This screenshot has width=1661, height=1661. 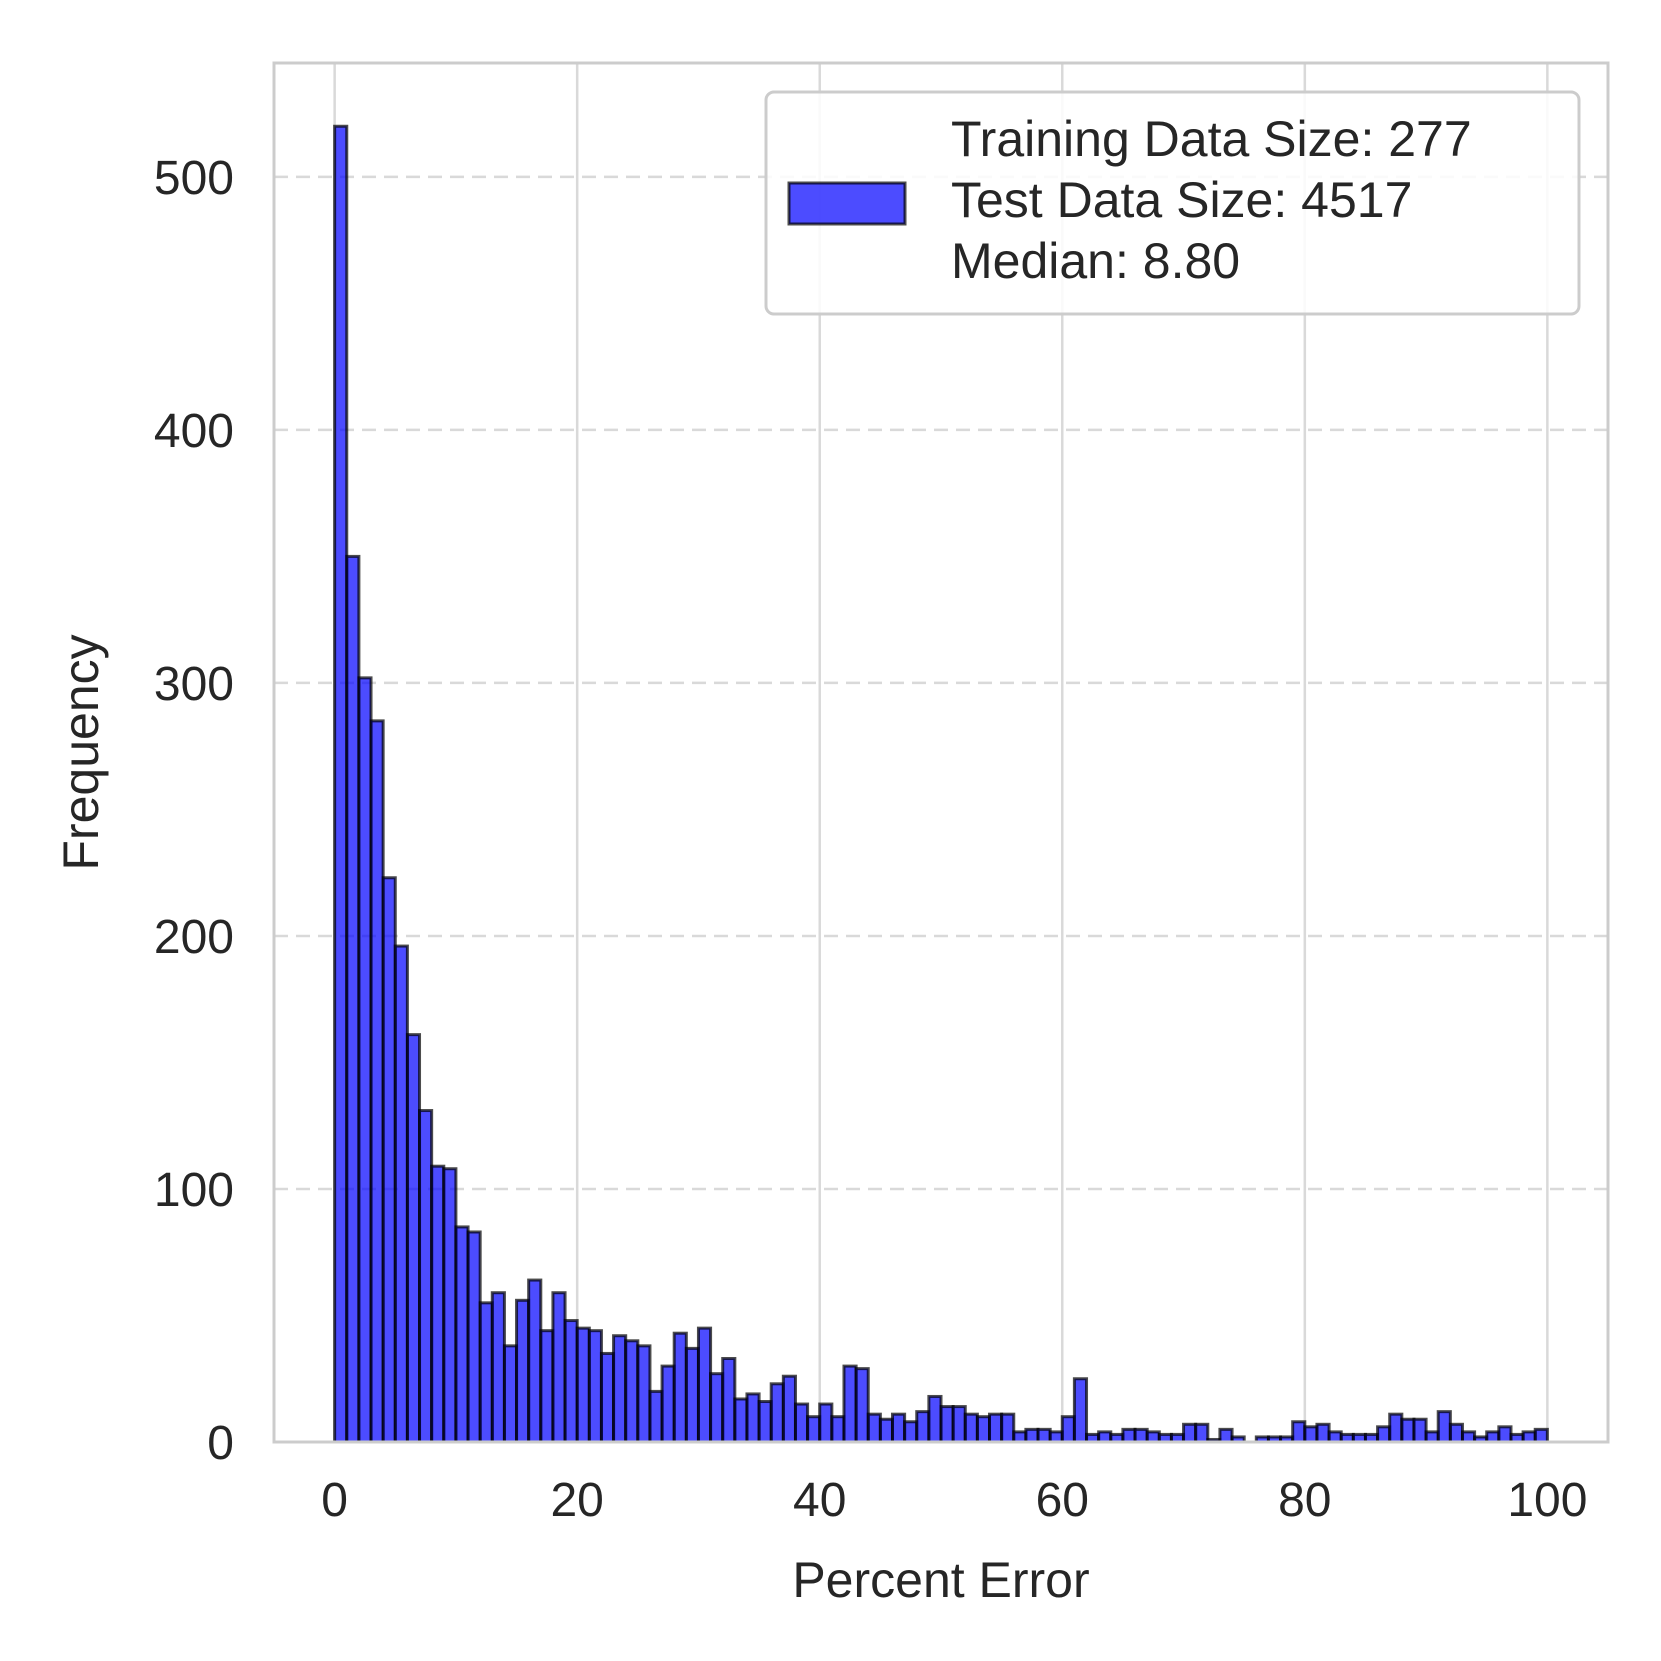 I want to click on x-tick-label: 20, so click(x=576, y=1500).